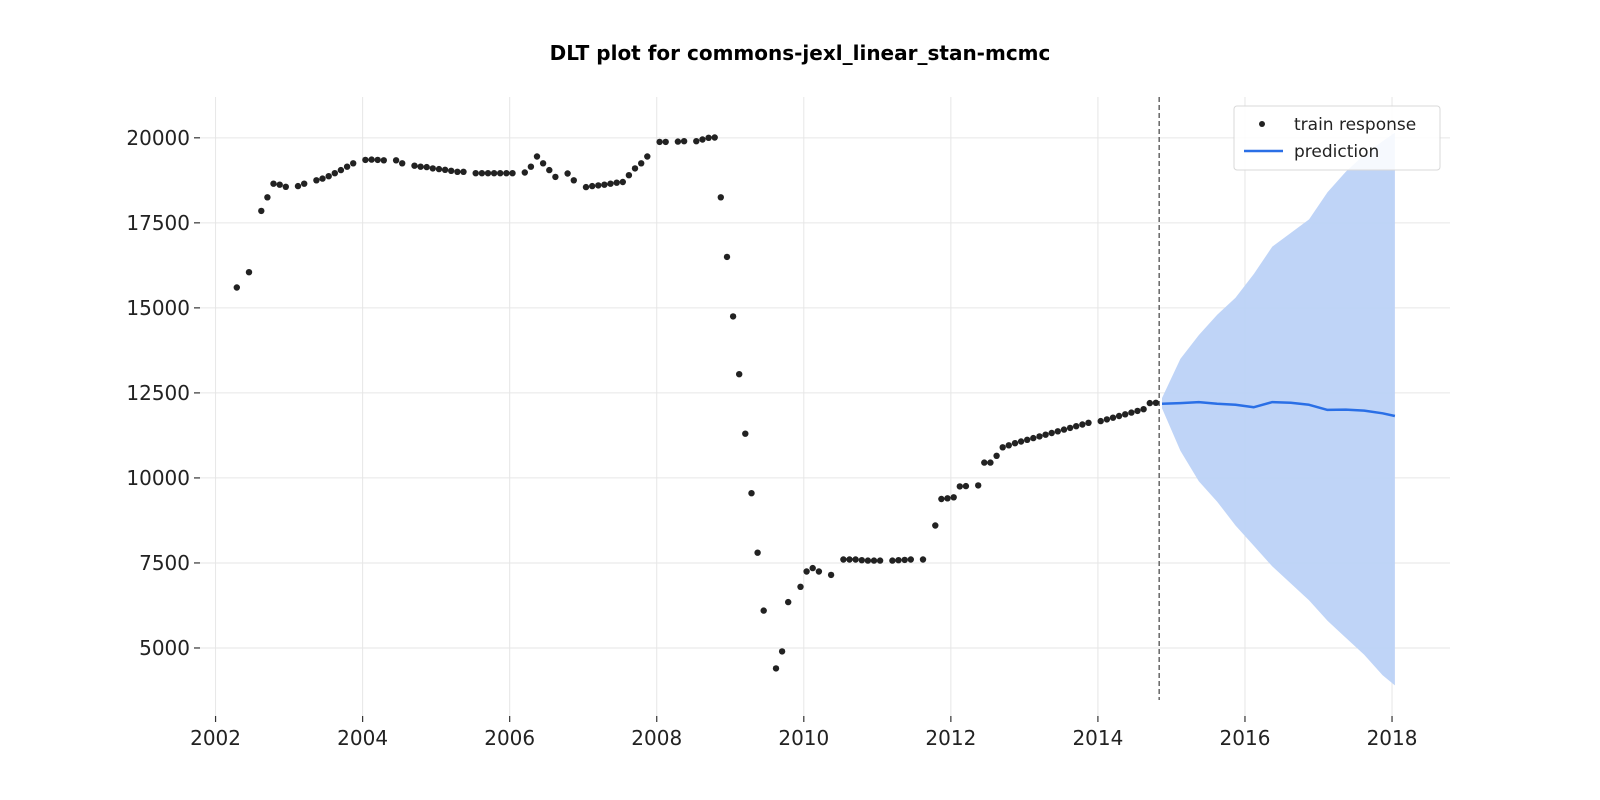 This screenshot has width=1600, height=800. Describe the element at coordinates (1262, 124) in the screenshot. I see `legend-marker-train-response` at that location.